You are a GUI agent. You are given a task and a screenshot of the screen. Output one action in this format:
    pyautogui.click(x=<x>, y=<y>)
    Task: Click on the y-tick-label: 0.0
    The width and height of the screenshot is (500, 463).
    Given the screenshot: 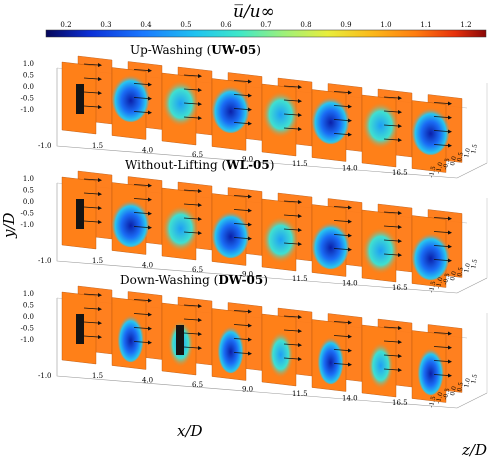 What is the action you would take?
    pyautogui.click(x=28, y=87)
    